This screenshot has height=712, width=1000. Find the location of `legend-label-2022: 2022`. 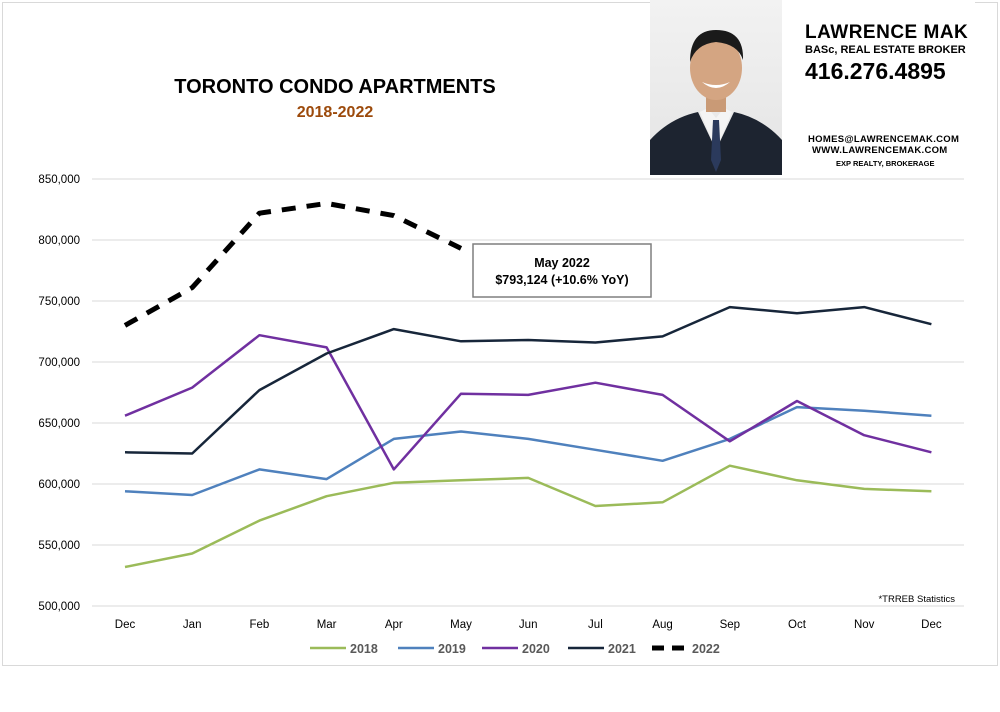

legend-label-2022: 2022 is located at coordinates (706, 649).